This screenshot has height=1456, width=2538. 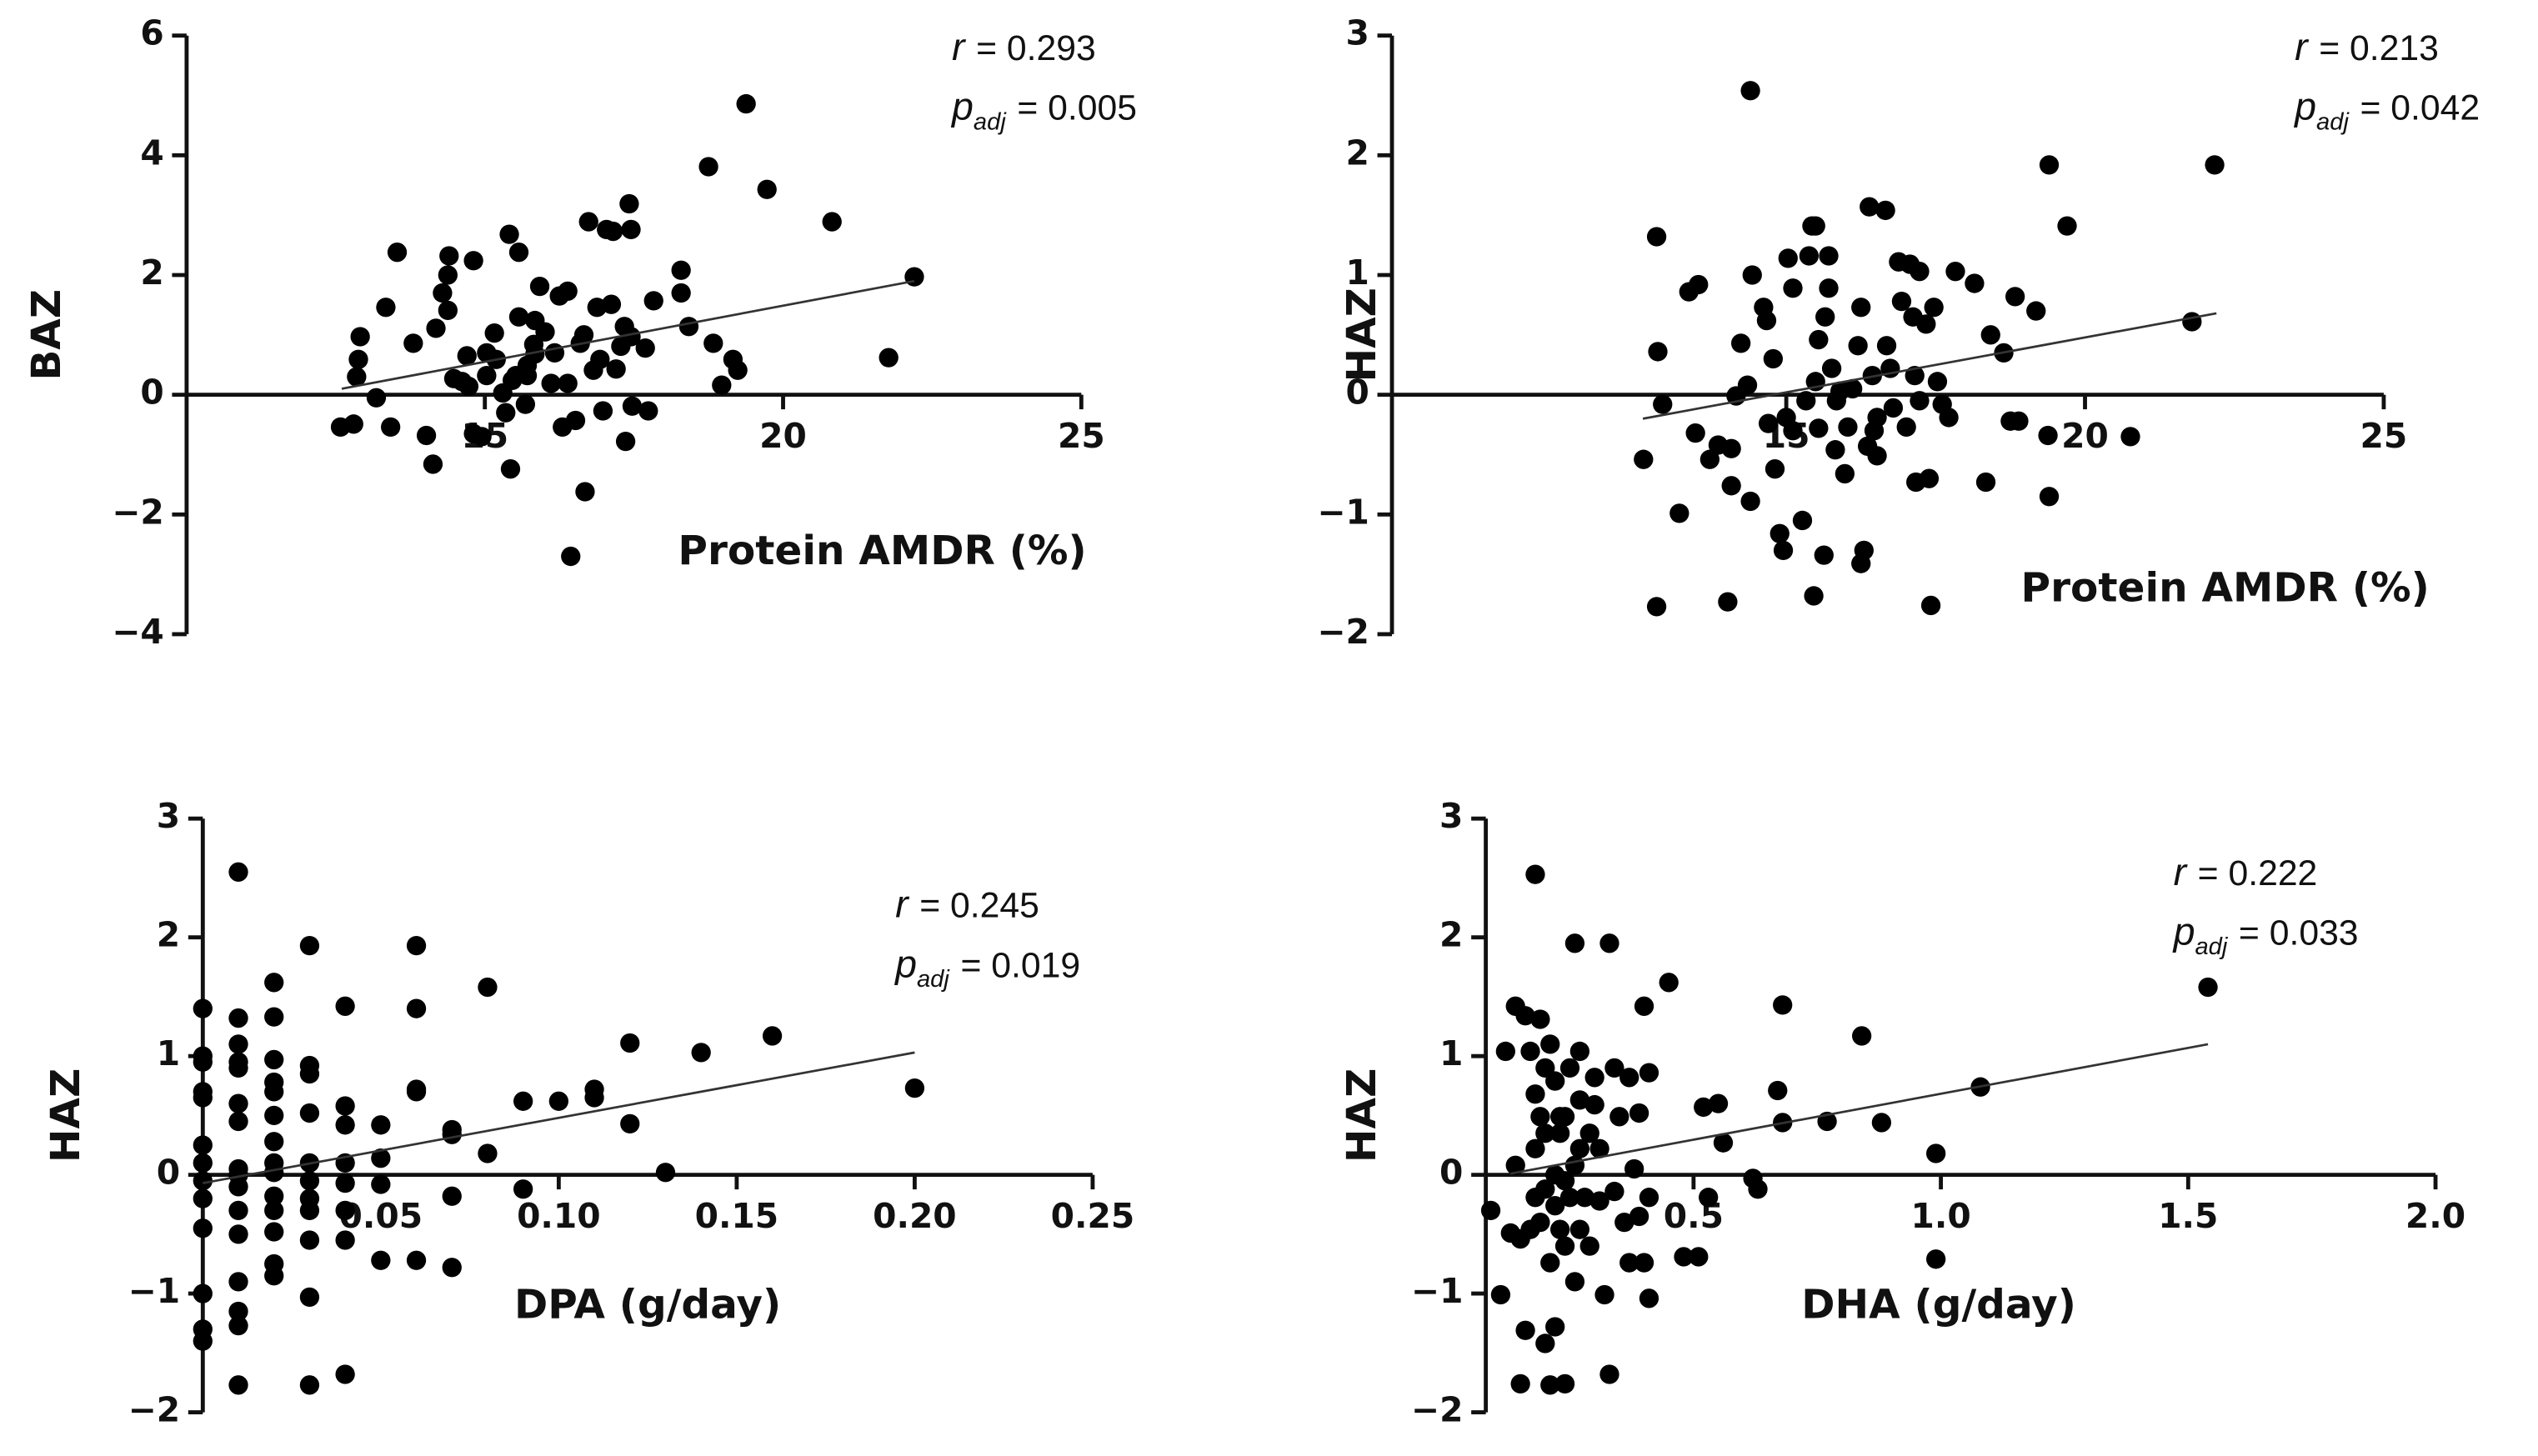 I want to click on annotation: padj = 0.005, so click(x=1043, y=110).